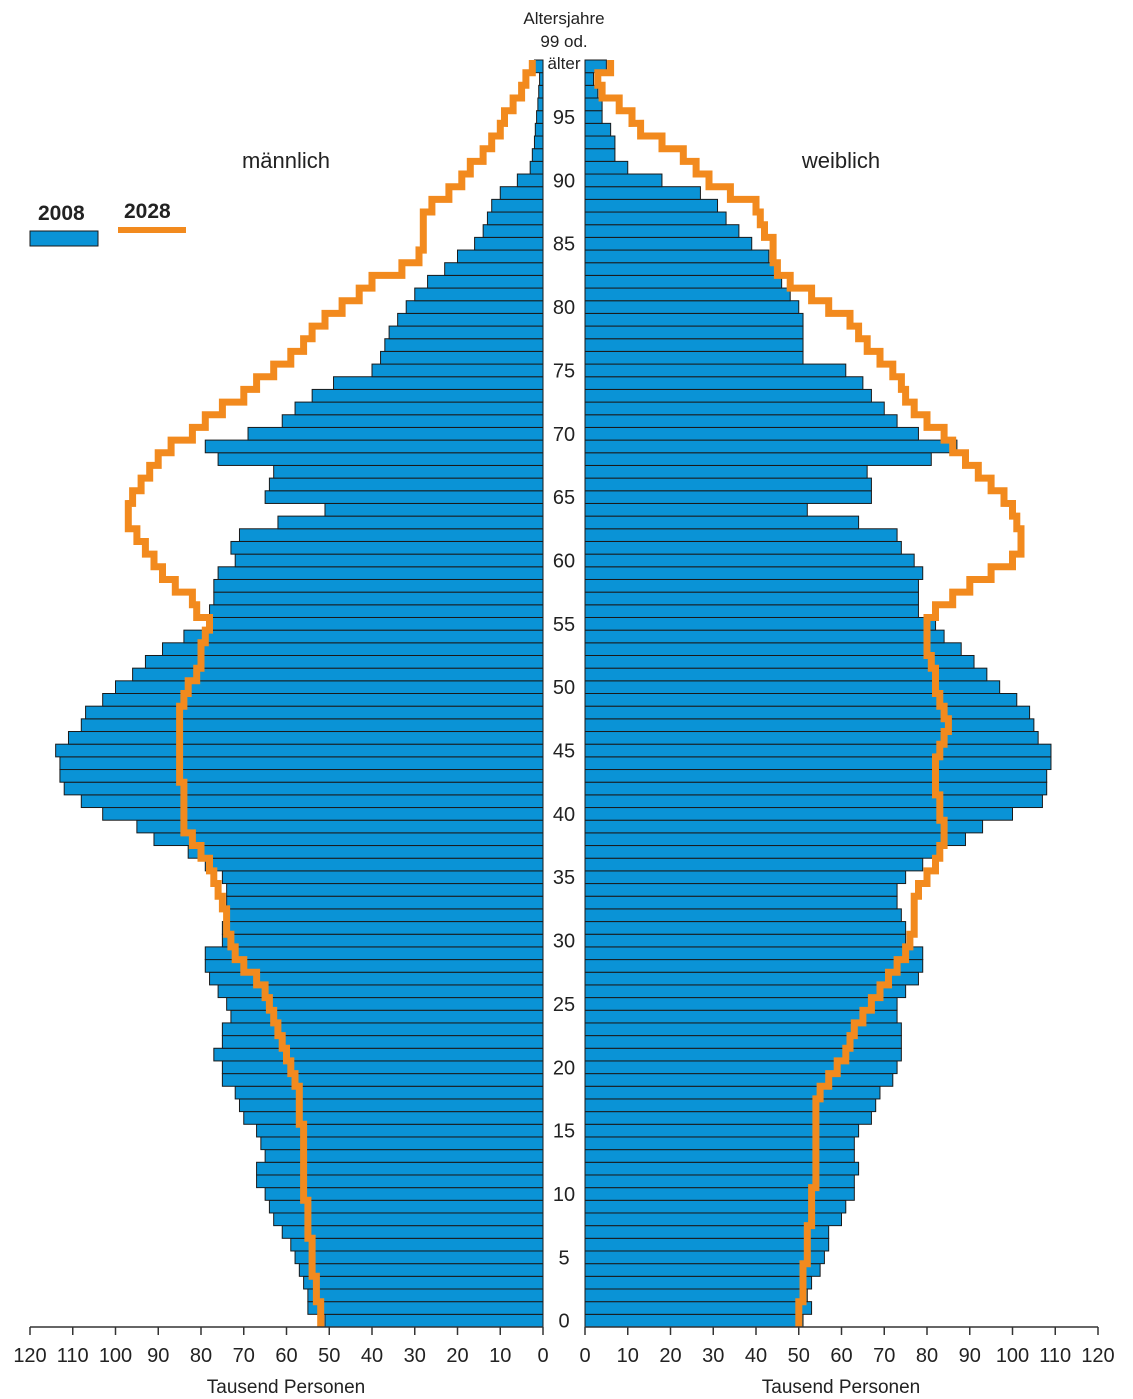 The height and width of the screenshot is (1399, 1133). Describe the element at coordinates (564, 878) in the screenshot. I see `age-label-35: 35` at that location.